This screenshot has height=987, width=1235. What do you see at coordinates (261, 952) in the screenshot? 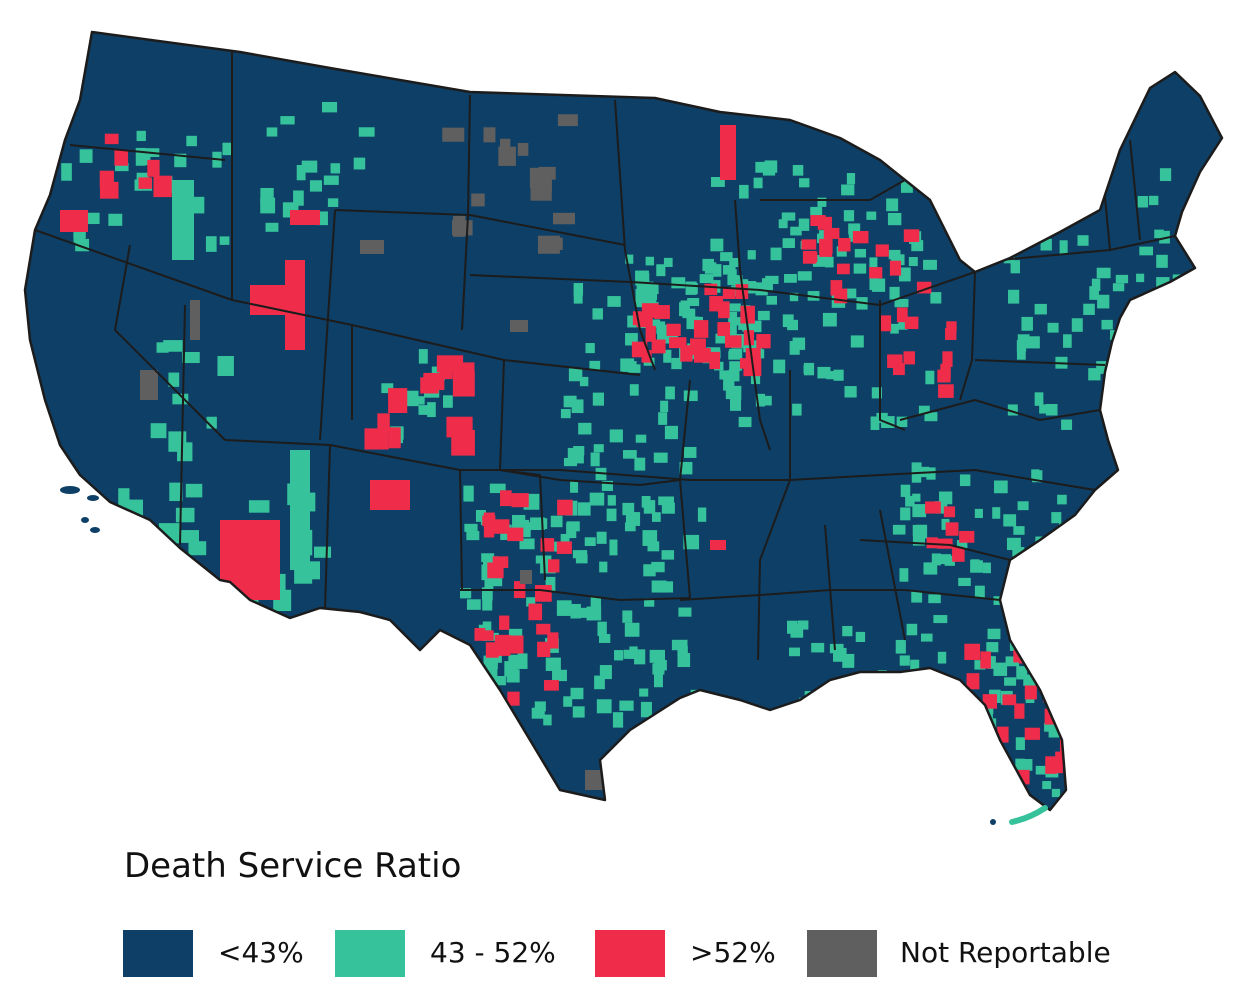
I see `legend-label-below-43: <43%` at bounding box center [261, 952].